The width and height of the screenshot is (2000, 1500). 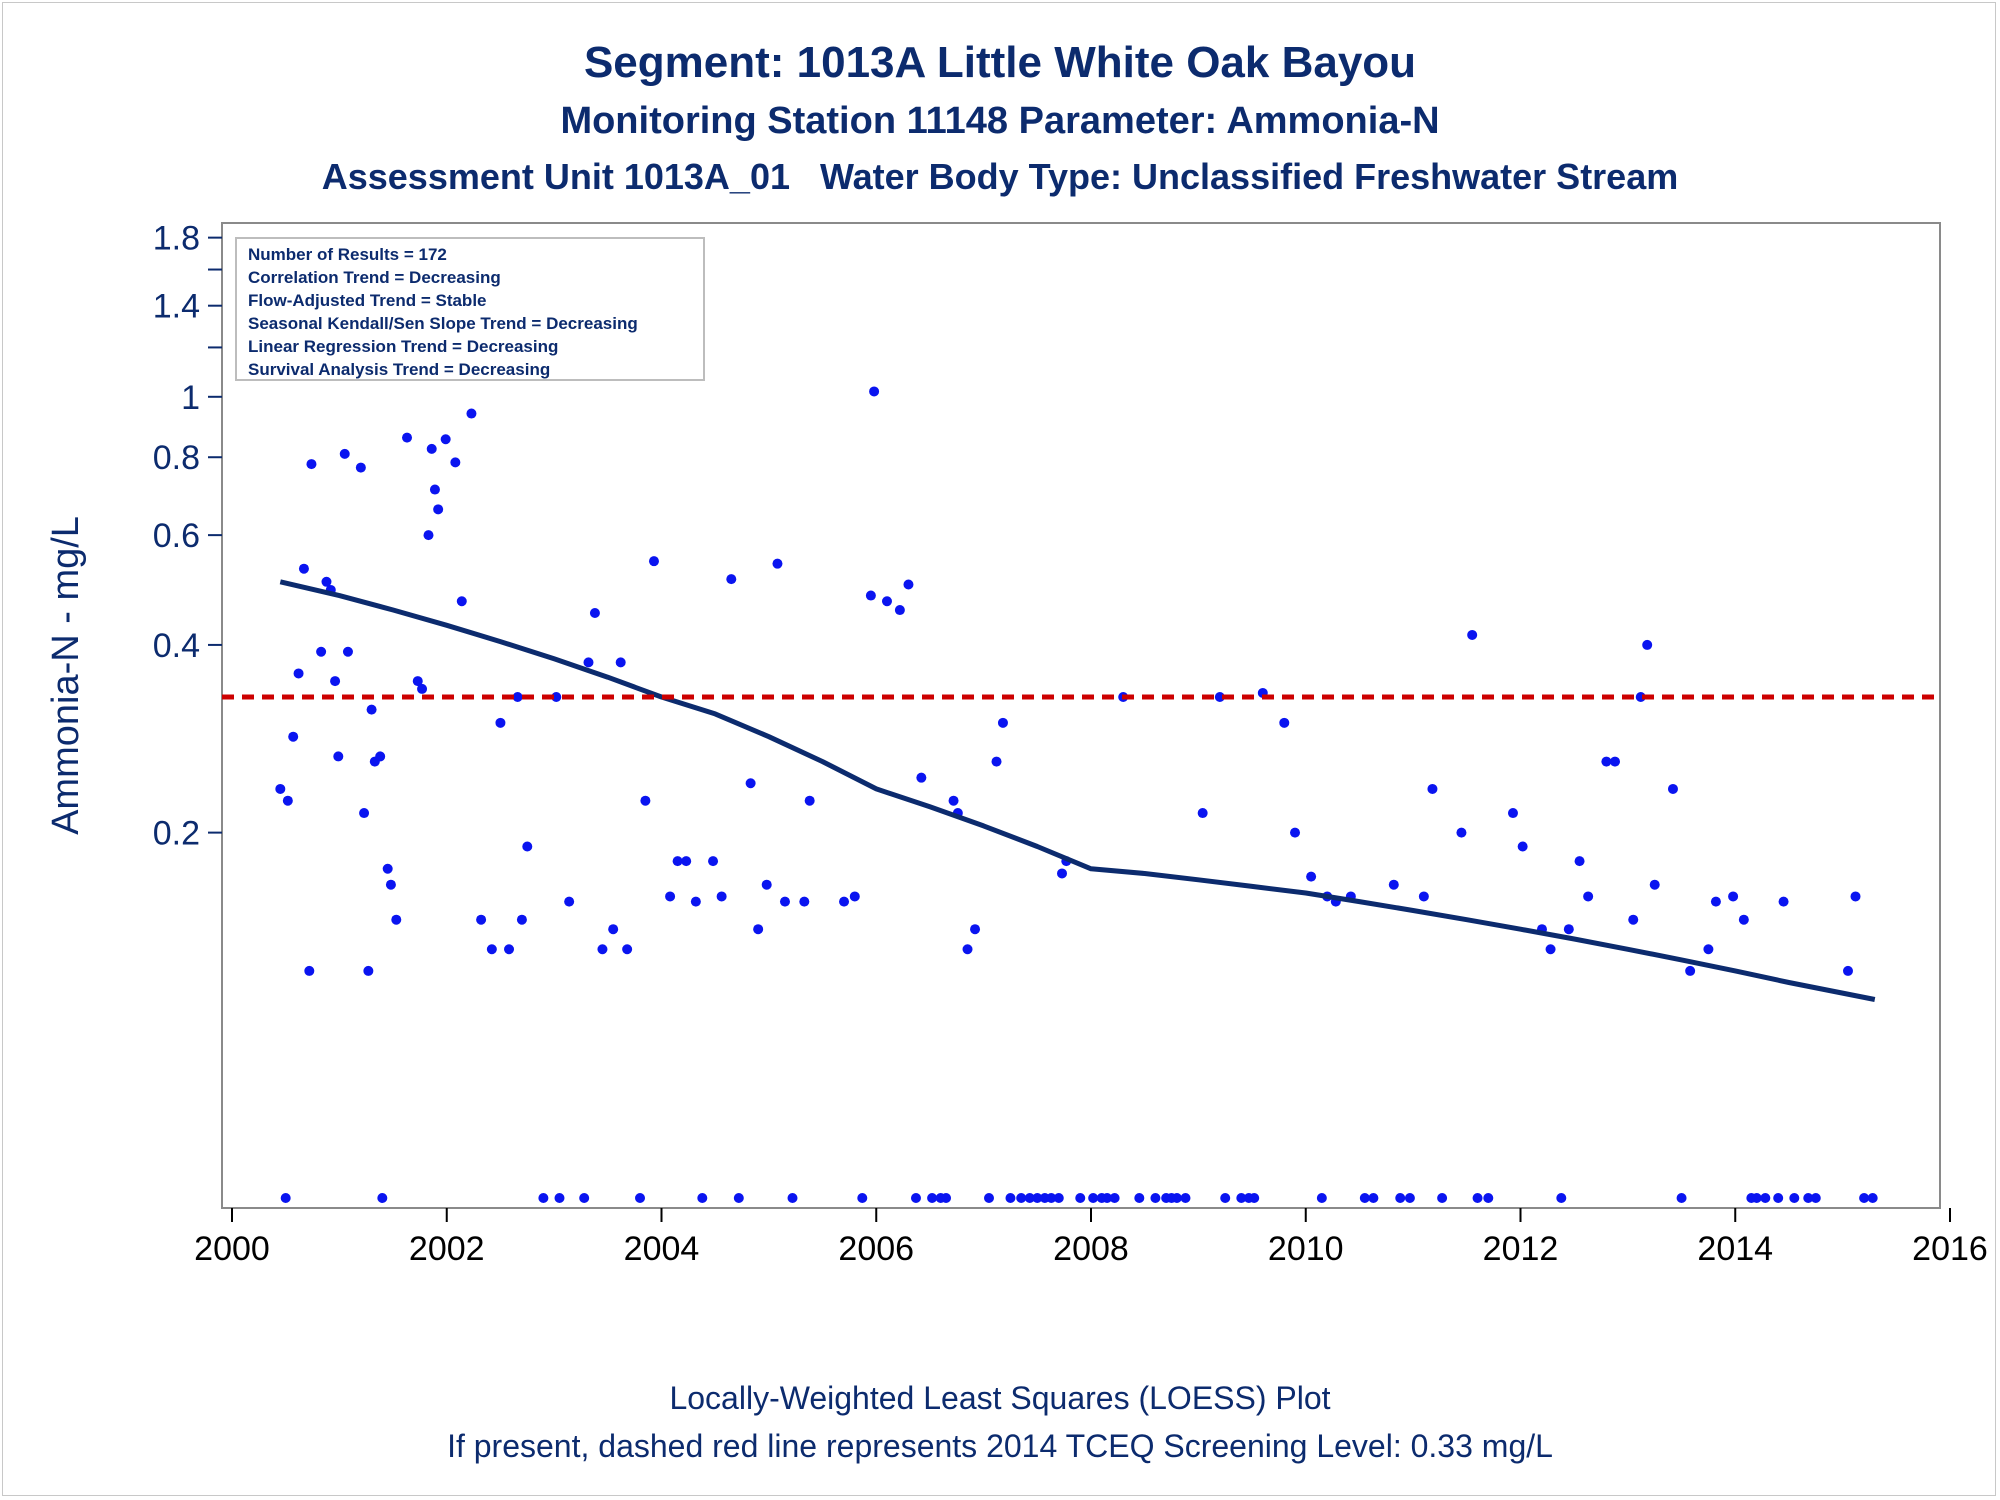 I want to click on stats-box-frame, so click(x=470, y=309).